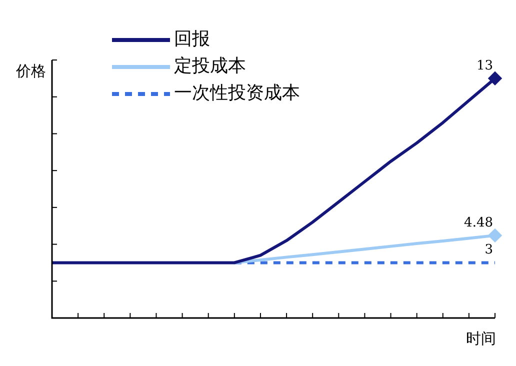 This screenshot has height=366, width=516. What do you see at coordinates (192, 39) in the screenshot?
I see `legend-label: 回报` at bounding box center [192, 39].